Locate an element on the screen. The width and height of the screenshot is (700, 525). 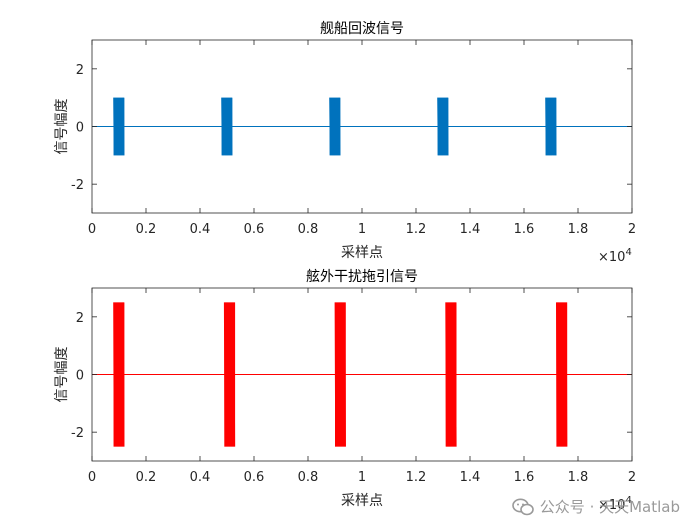
watermark: 公众号 · 天天Matlab is located at coordinates (595, 506).